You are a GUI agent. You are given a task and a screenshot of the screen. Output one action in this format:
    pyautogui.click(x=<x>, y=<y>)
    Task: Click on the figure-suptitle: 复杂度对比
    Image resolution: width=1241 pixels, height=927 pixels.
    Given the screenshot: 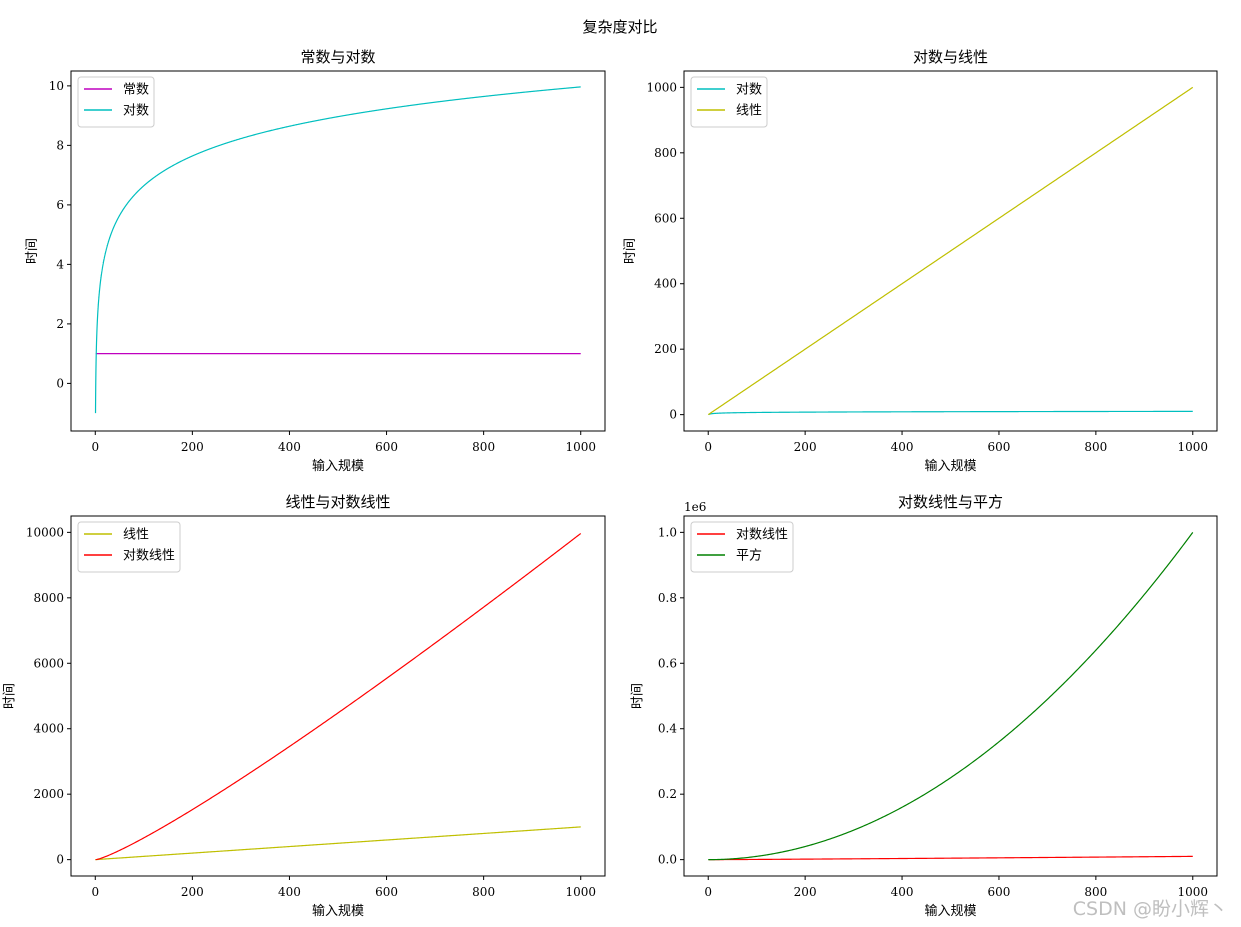 What is the action you would take?
    pyautogui.click(x=619, y=27)
    